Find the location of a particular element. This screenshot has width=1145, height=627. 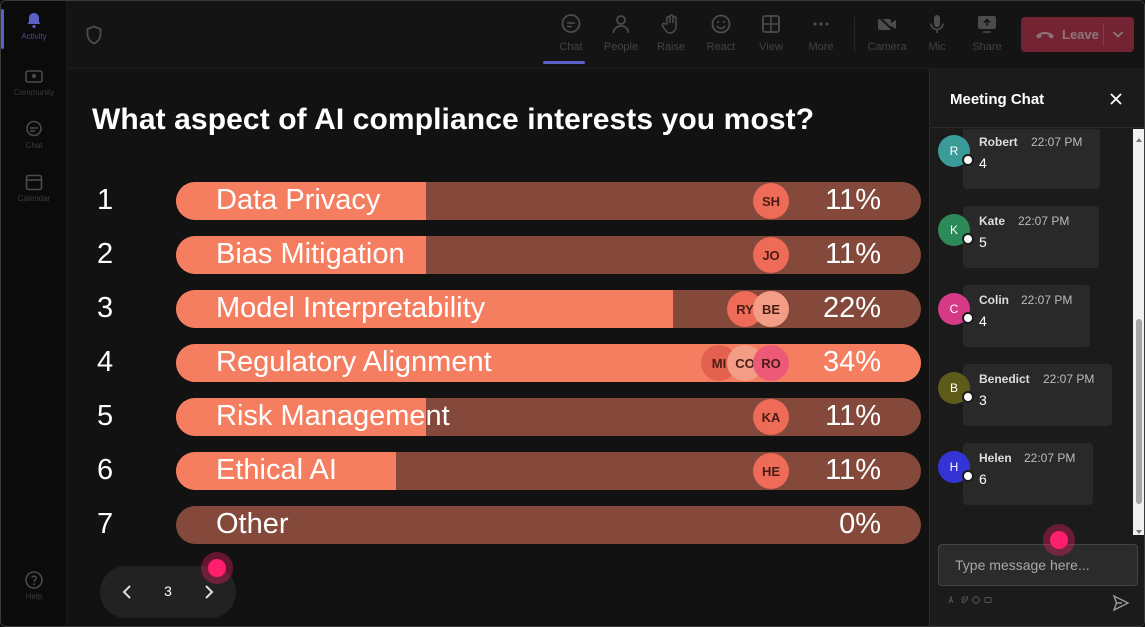

option-label: Bias Mitigation is located at coordinates (310, 254).